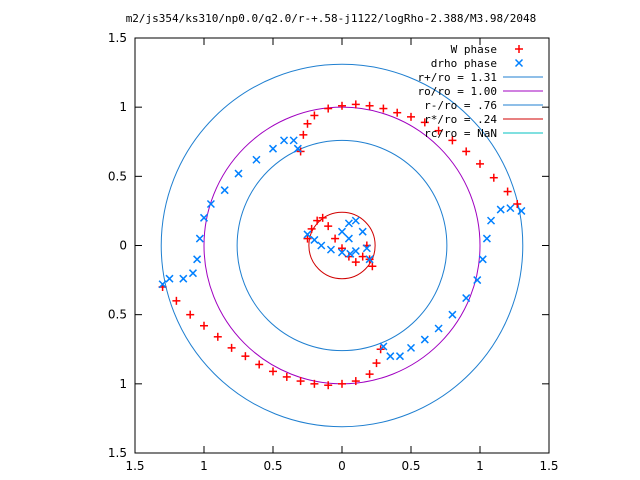  I want to click on y-tick-label: 0.5, so click(117, 315).